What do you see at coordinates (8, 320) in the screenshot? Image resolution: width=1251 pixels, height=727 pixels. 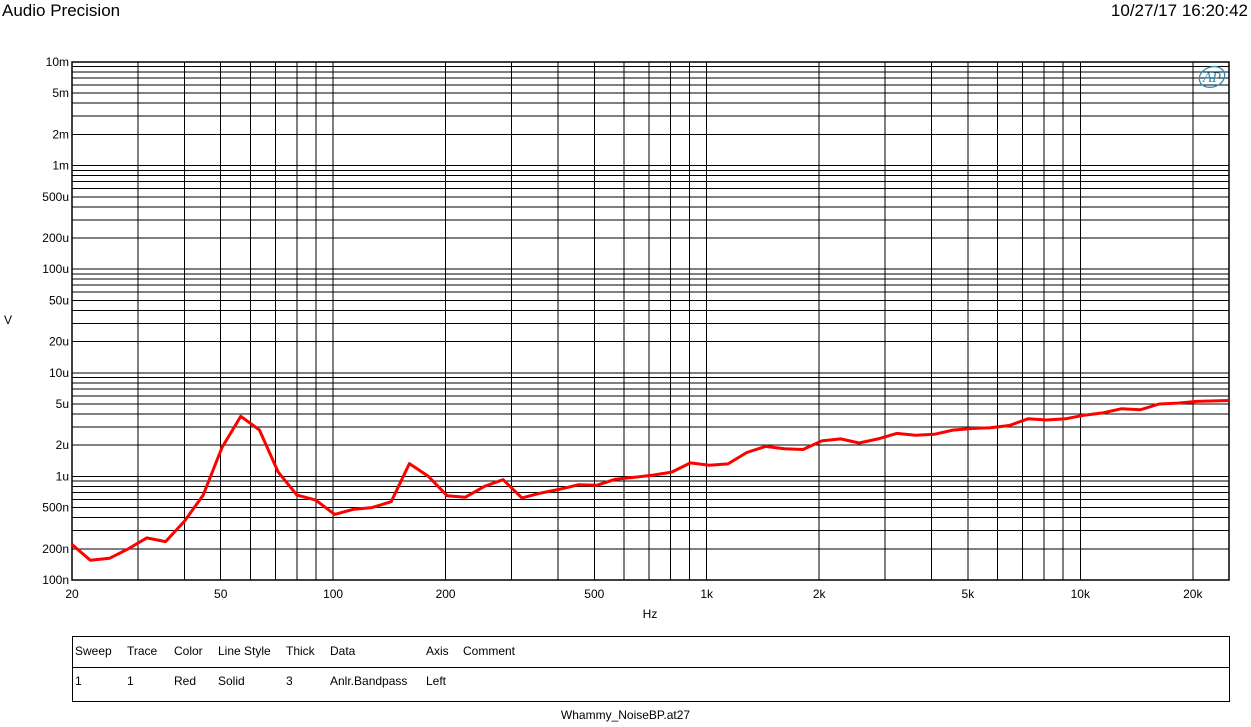 I see `y-axis-label: V` at bounding box center [8, 320].